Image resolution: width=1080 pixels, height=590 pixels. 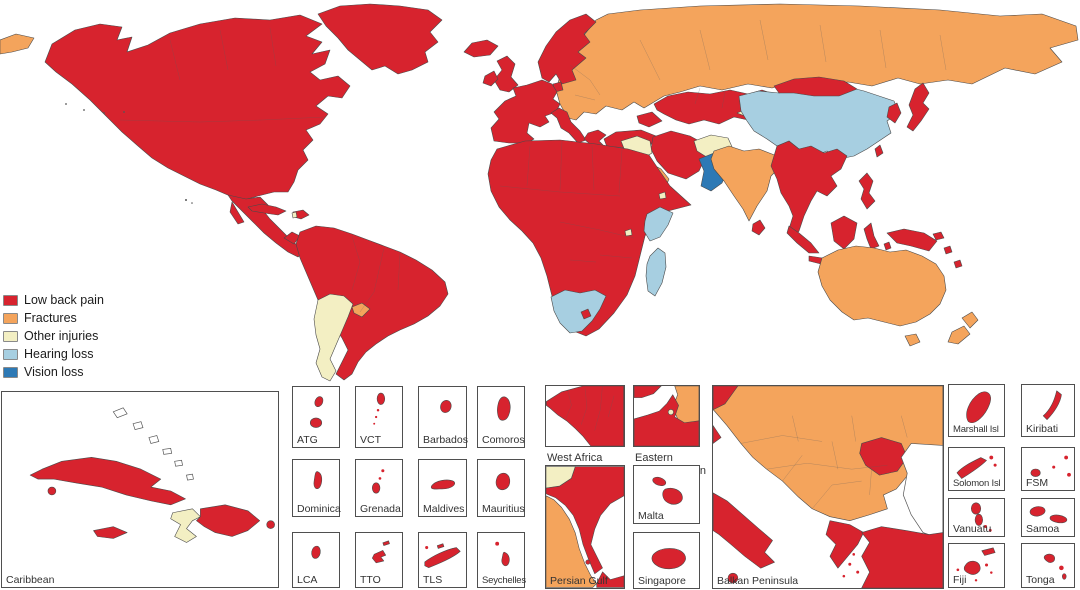 What do you see at coordinates (918, 107) in the screenshot?
I see `region-japan` at bounding box center [918, 107].